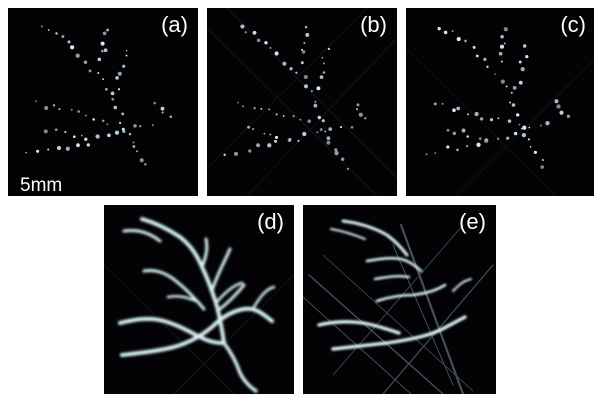 The width and height of the screenshot is (594, 395). Describe the element at coordinates (573, 24) in the screenshot. I see `panel-c-label: (c)` at that location.